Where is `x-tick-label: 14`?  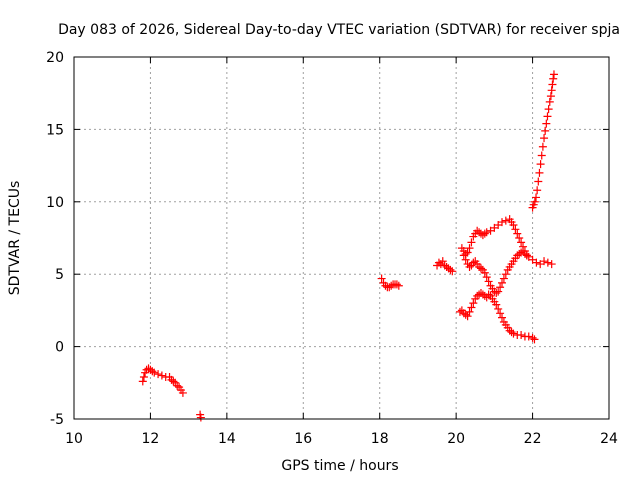
x-tick-label: 14 is located at coordinates (227, 439).